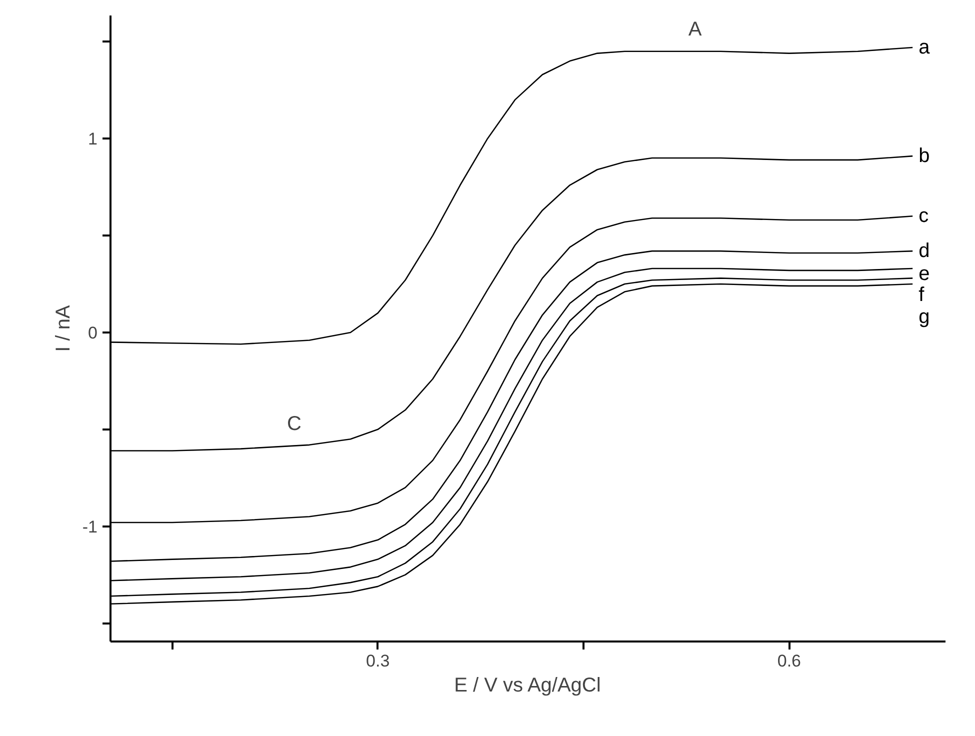  I want to click on annotation: A, so click(695, 29).